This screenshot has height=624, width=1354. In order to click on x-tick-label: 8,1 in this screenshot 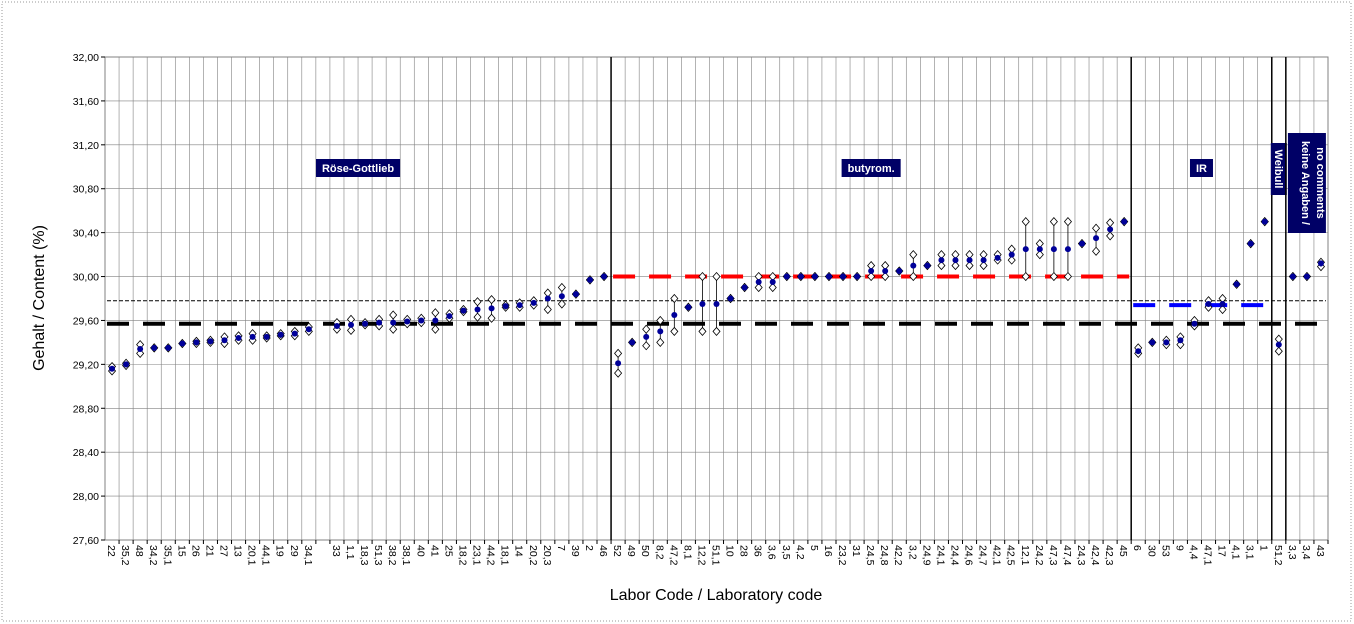, I will do `click(687, 552)`.